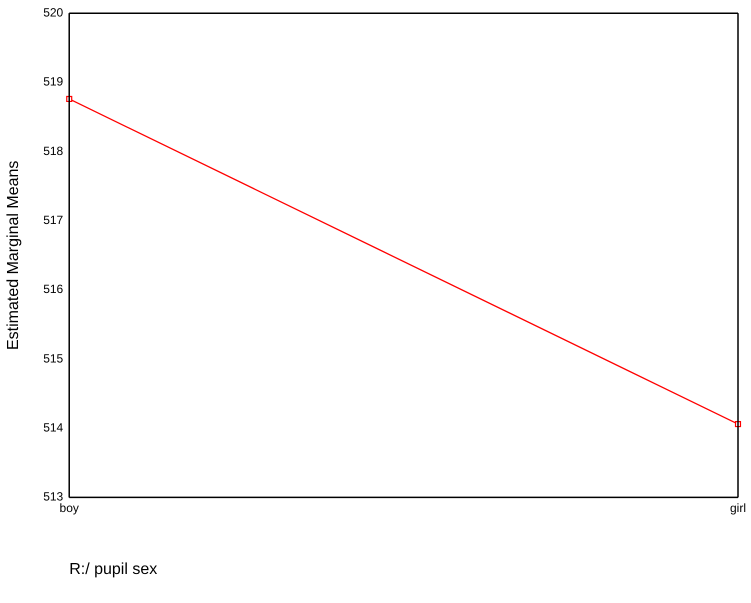 This screenshot has width=751, height=603. I want to click on x-axis-title: R:/ pupil sex, so click(113, 569).